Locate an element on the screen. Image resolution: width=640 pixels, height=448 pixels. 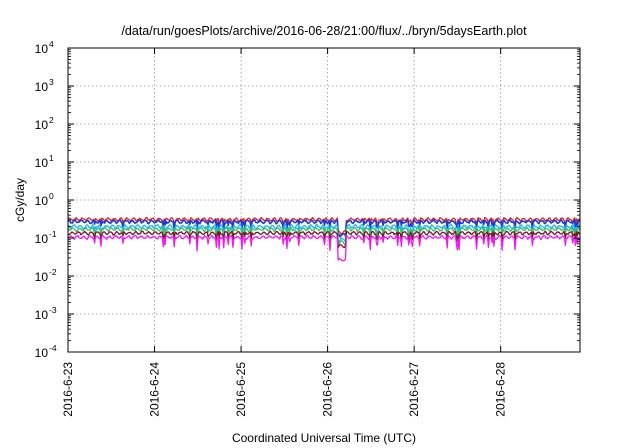
y-tick-label: 10 -4 is located at coordinates (46, 351).